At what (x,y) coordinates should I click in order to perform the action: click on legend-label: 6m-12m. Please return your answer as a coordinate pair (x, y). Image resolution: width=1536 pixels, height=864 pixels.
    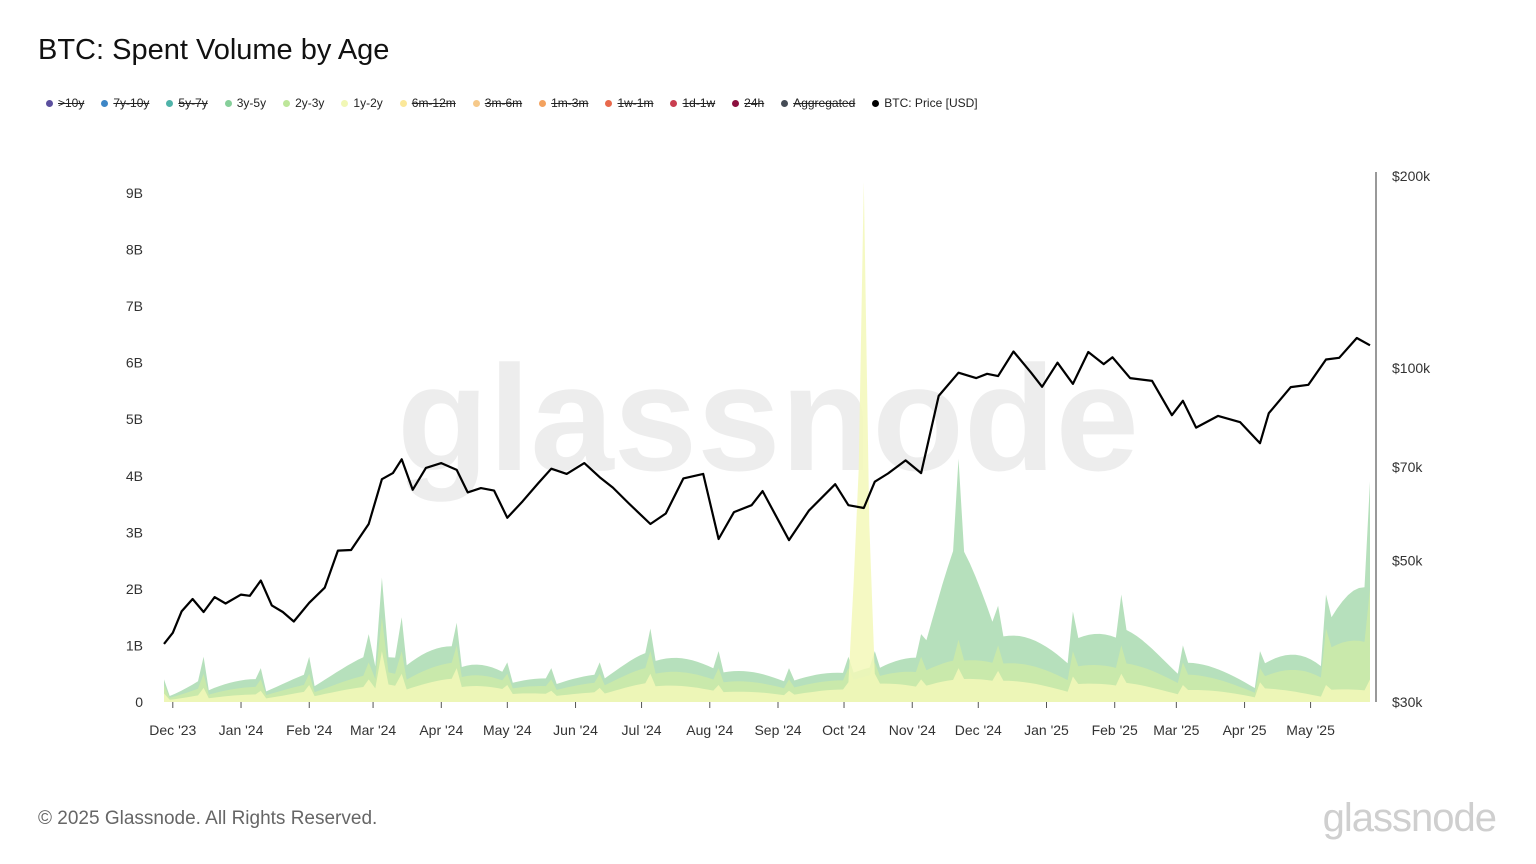
    Looking at the image, I should click on (433, 103).